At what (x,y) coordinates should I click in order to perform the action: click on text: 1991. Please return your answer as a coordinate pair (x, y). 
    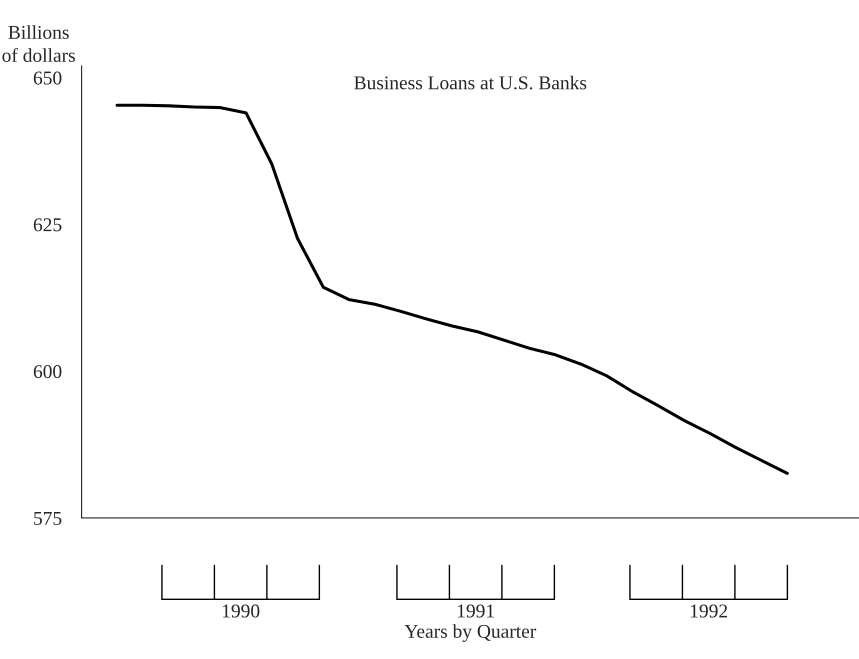
    Looking at the image, I should click on (476, 611).